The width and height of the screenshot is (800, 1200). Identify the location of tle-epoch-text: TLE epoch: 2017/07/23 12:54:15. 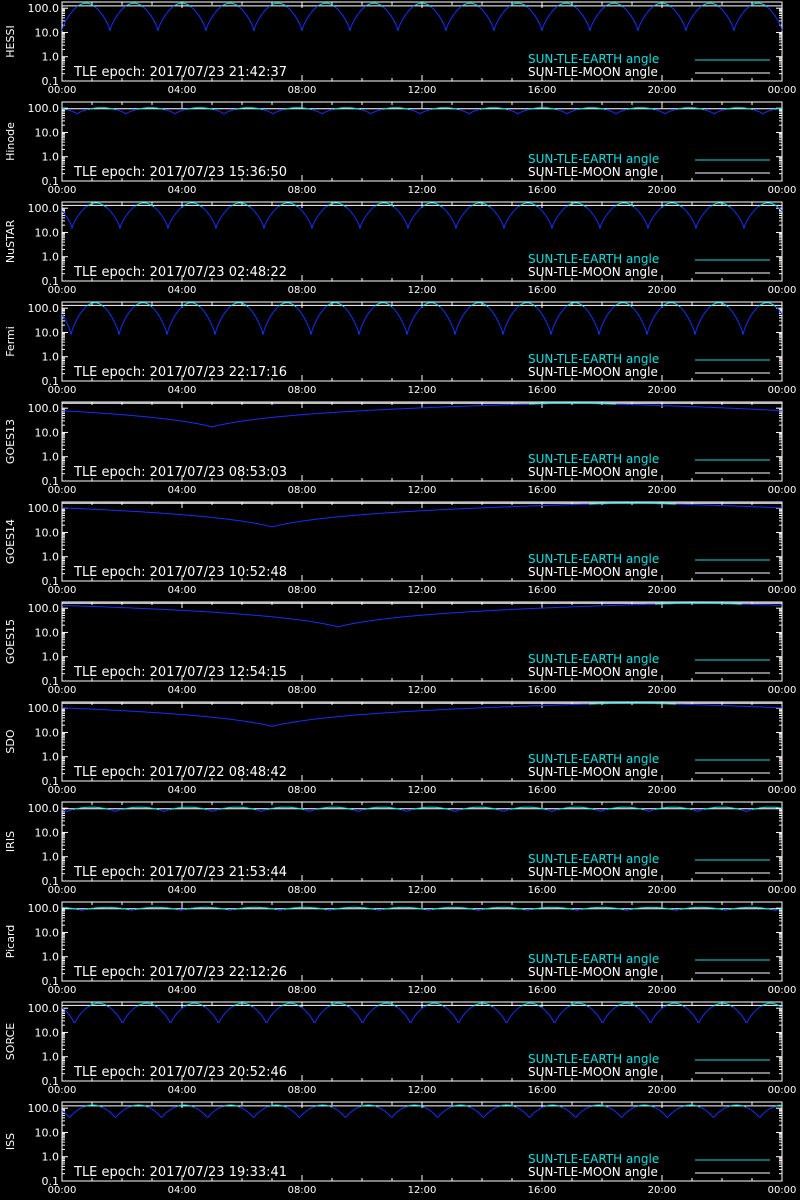
(180, 672).